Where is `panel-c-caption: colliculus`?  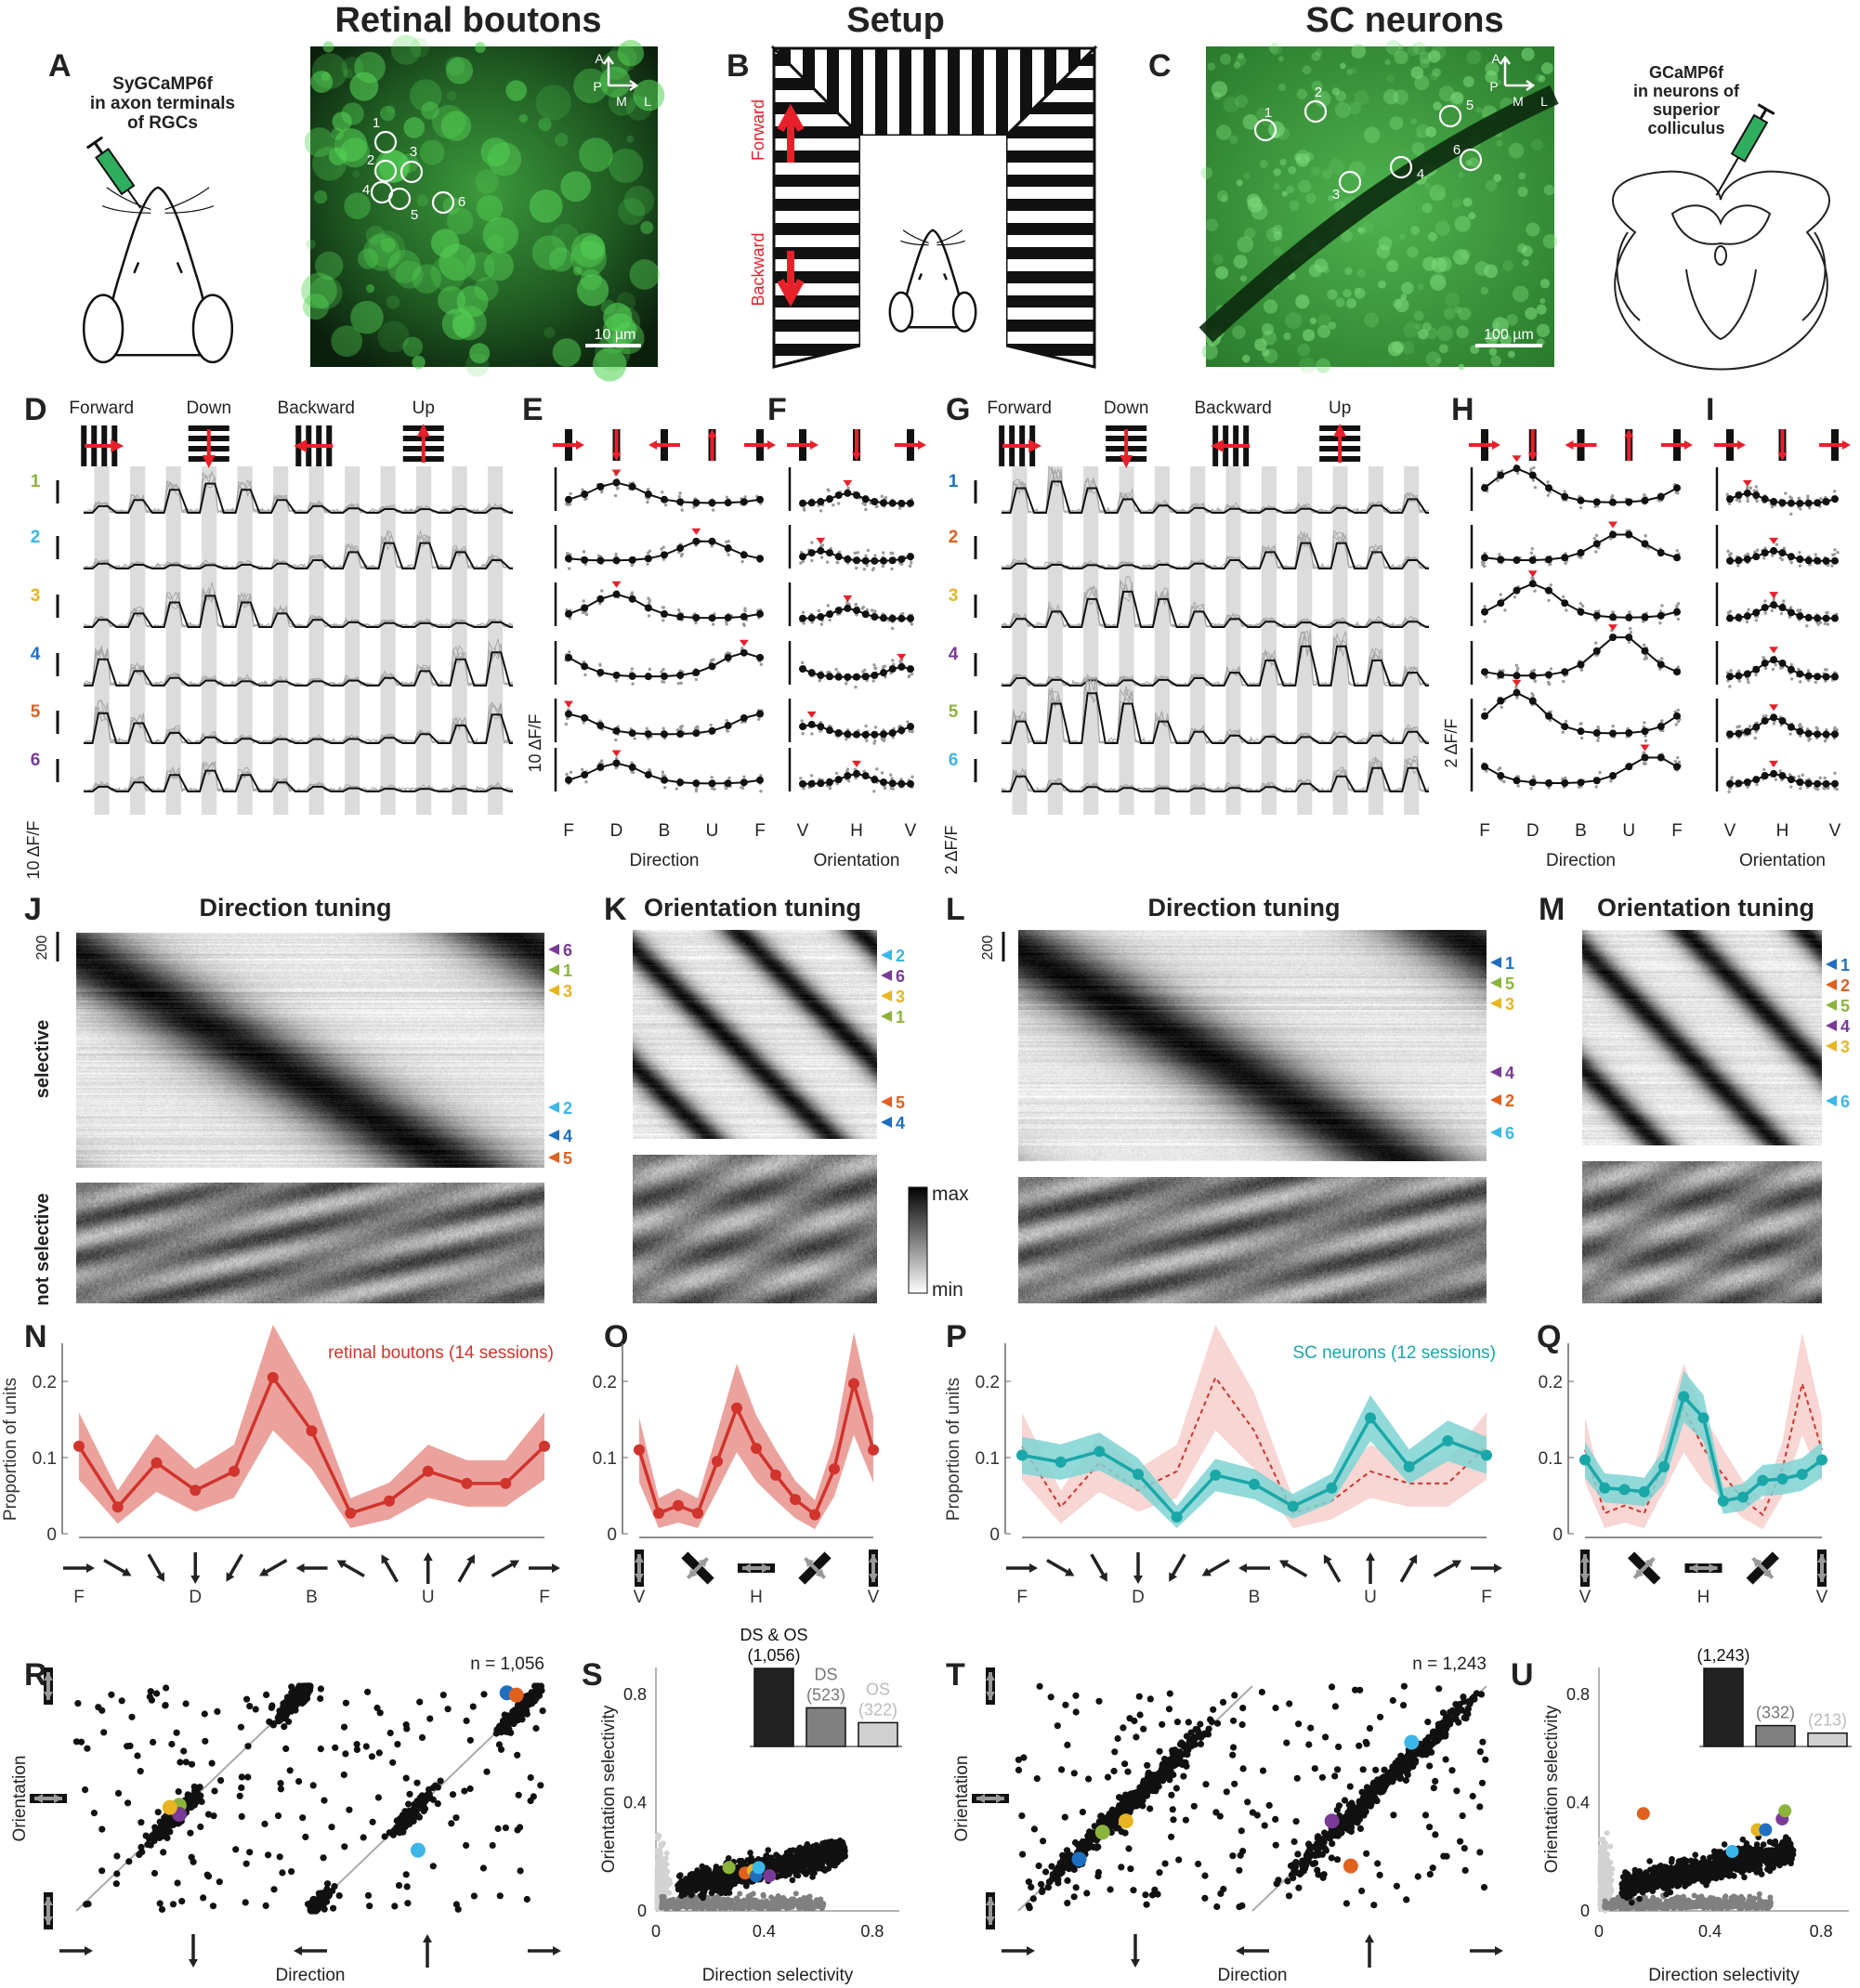
panel-c-caption: colliculus is located at coordinates (1685, 128).